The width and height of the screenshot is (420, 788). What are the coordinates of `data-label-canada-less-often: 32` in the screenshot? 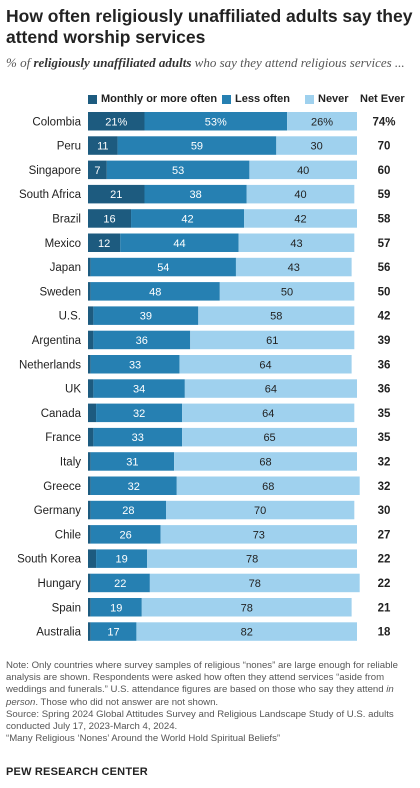 It's located at (139, 414).